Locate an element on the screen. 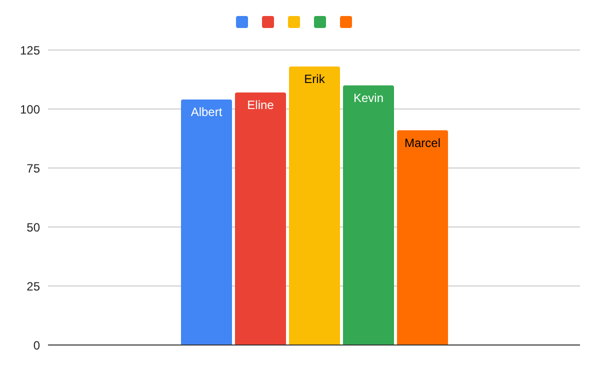 Image resolution: width=600 pixels, height=371 pixels. series-label: Erik is located at coordinates (315, 79).